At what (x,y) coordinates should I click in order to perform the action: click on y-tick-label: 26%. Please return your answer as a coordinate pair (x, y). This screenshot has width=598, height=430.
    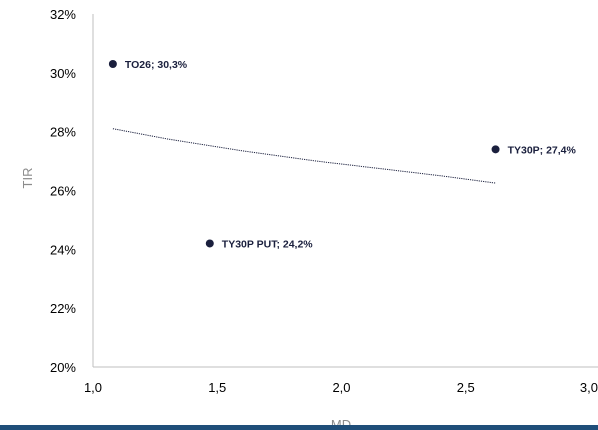
    Looking at the image, I should click on (63, 191).